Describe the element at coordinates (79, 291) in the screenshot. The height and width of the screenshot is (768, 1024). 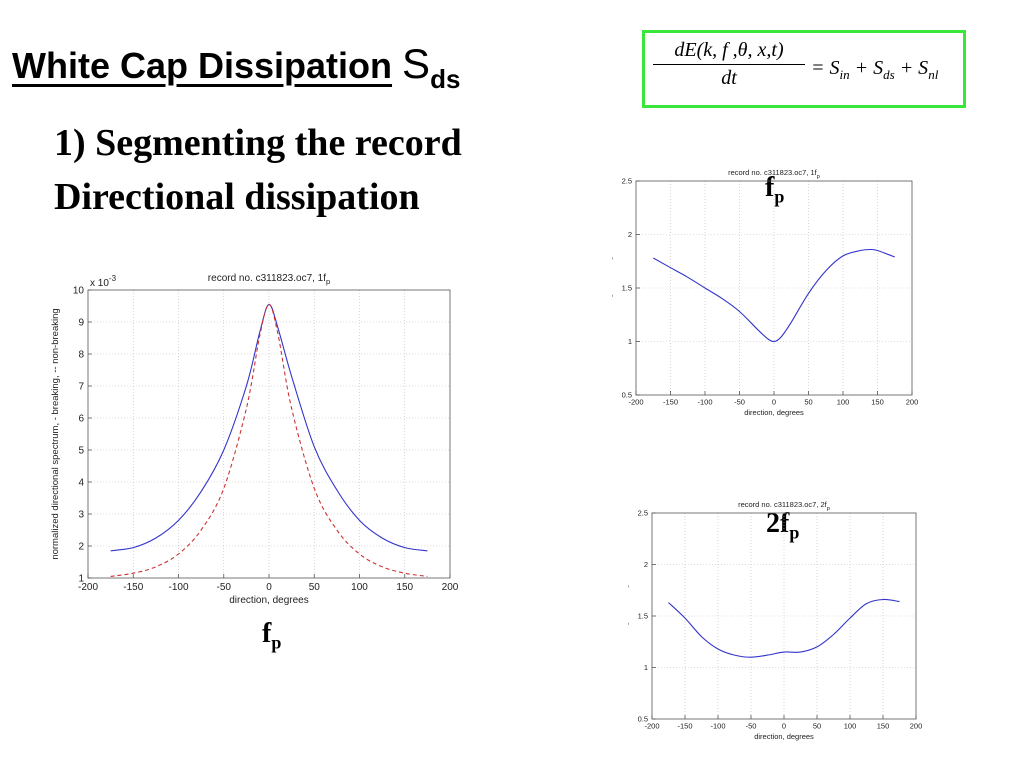
I see `y-tick-label: 10` at that location.